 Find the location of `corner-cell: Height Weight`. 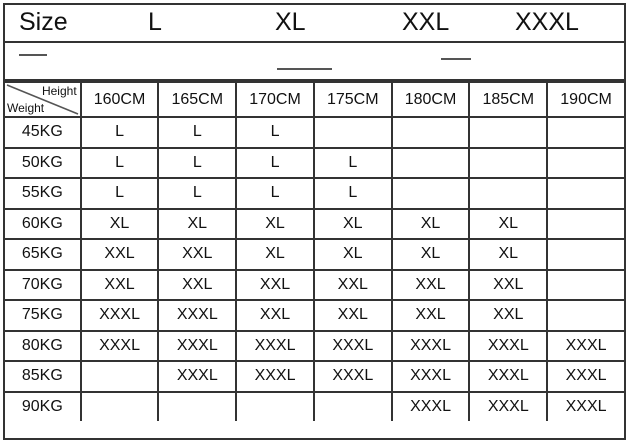

corner-cell: Height Weight is located at coordinates (43, 99).